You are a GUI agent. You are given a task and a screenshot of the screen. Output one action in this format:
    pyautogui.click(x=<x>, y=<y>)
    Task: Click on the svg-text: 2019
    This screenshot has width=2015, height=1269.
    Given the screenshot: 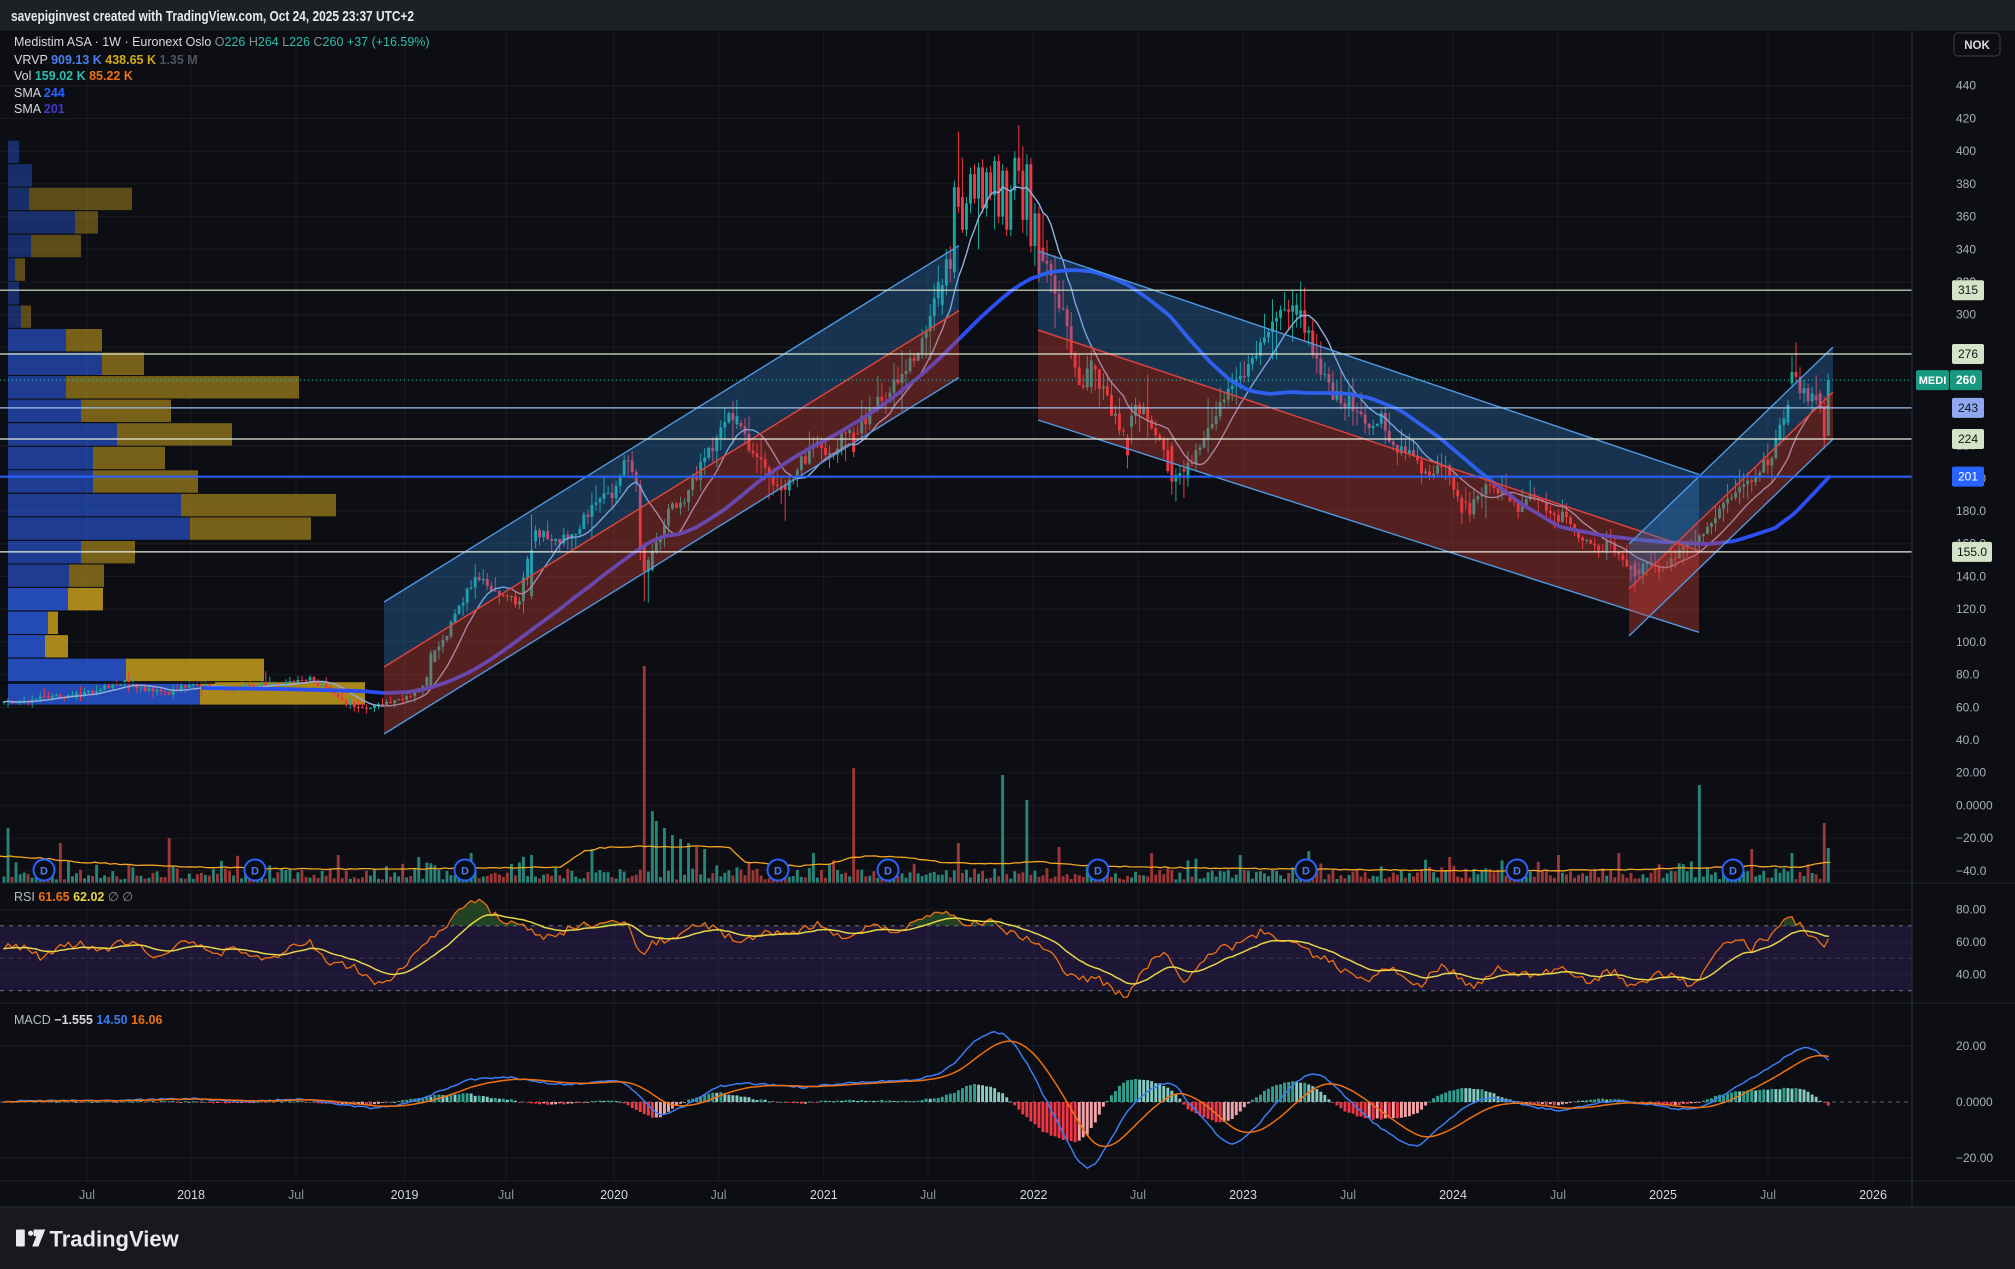 What is the action you would take?
    pyautogui.click(x=405, y=1195)
    